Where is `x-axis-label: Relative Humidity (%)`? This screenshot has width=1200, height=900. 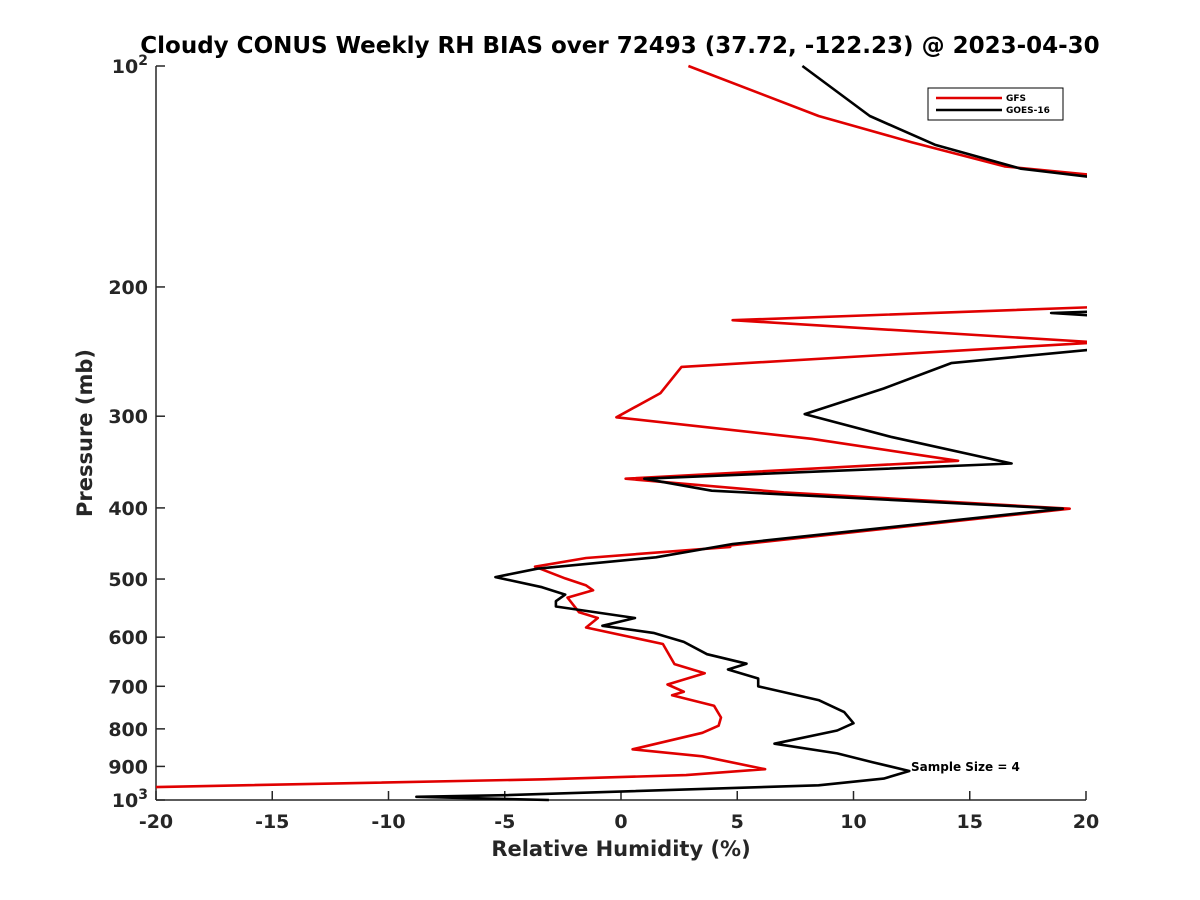 x-axis-label: Relative Humidity (%) is located at coordinates (620, 849).